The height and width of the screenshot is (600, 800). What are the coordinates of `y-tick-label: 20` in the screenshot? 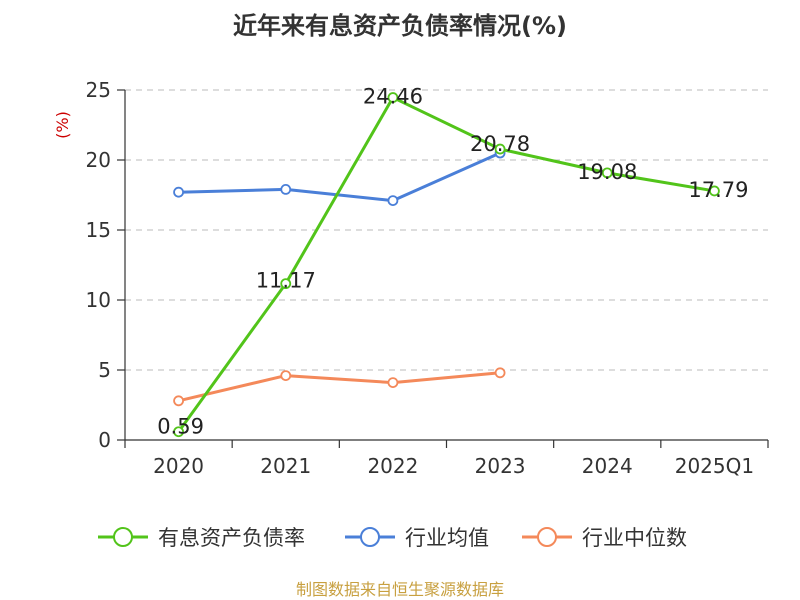 It's located at (98, 160).